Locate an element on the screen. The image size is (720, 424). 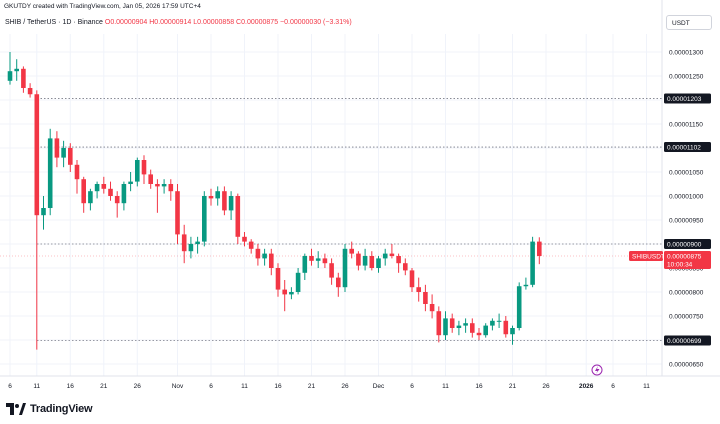
symbol-title: SHIB / TetherUS · 1D · Binance is located at coordinates (54, 22).